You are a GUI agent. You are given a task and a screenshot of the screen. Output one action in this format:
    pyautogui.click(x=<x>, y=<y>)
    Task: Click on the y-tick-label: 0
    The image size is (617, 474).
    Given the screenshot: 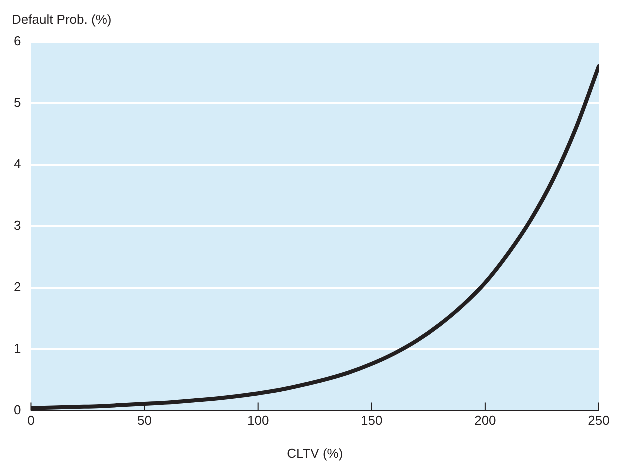 What is the action you would take?
    pyautogui.click(x=18, y=410)
    